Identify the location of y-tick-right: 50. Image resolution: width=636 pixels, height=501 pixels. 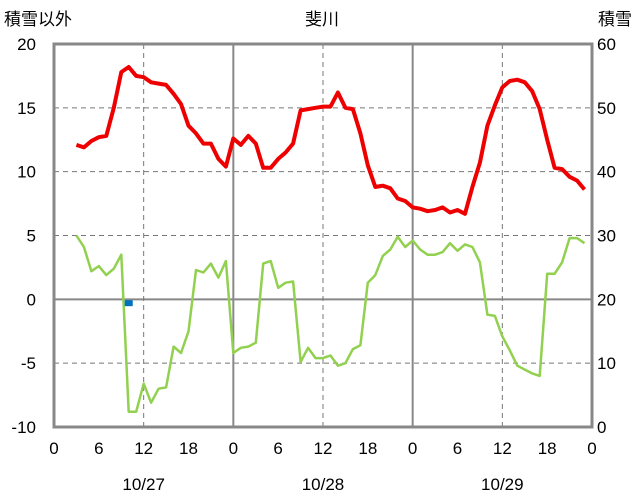
(606, 108).